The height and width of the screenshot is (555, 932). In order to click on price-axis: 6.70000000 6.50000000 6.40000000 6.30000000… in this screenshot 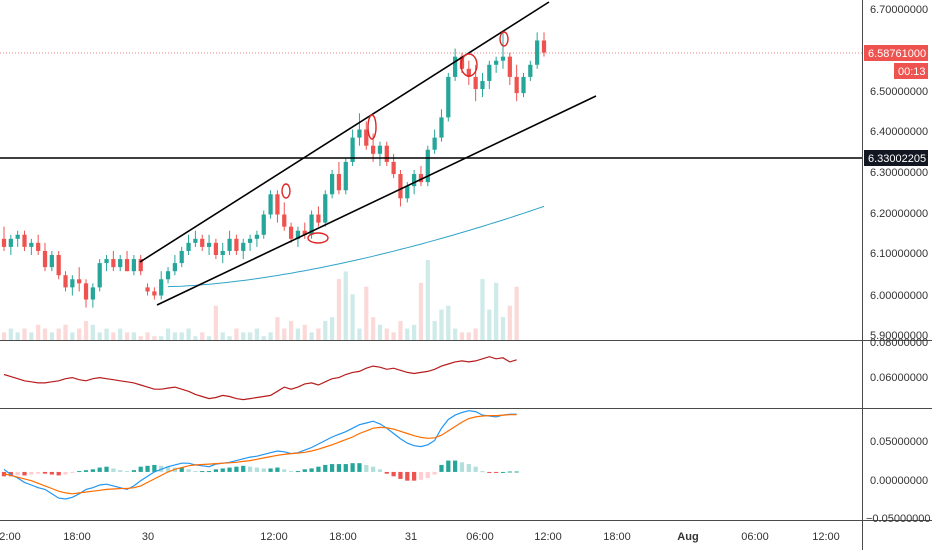, I will do `click(897, 264)`.